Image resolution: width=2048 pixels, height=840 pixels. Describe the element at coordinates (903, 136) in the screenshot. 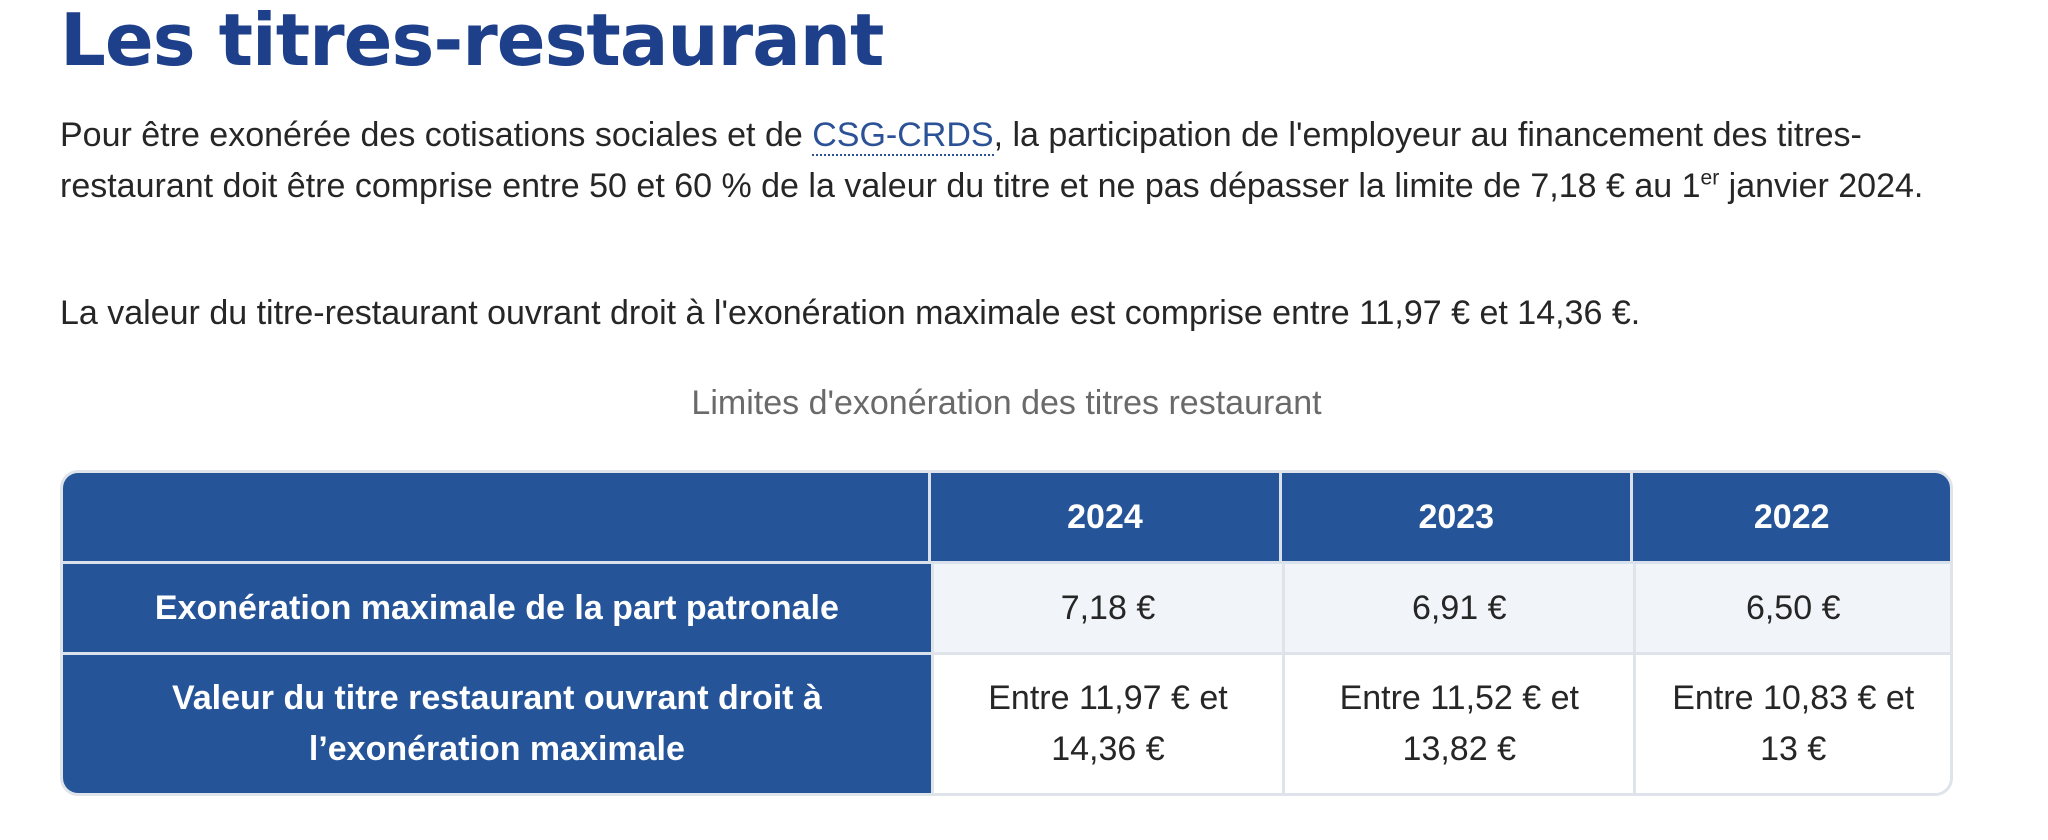

I see `csg-crds-abbreviation-link: CSG-CRDS` at that location.